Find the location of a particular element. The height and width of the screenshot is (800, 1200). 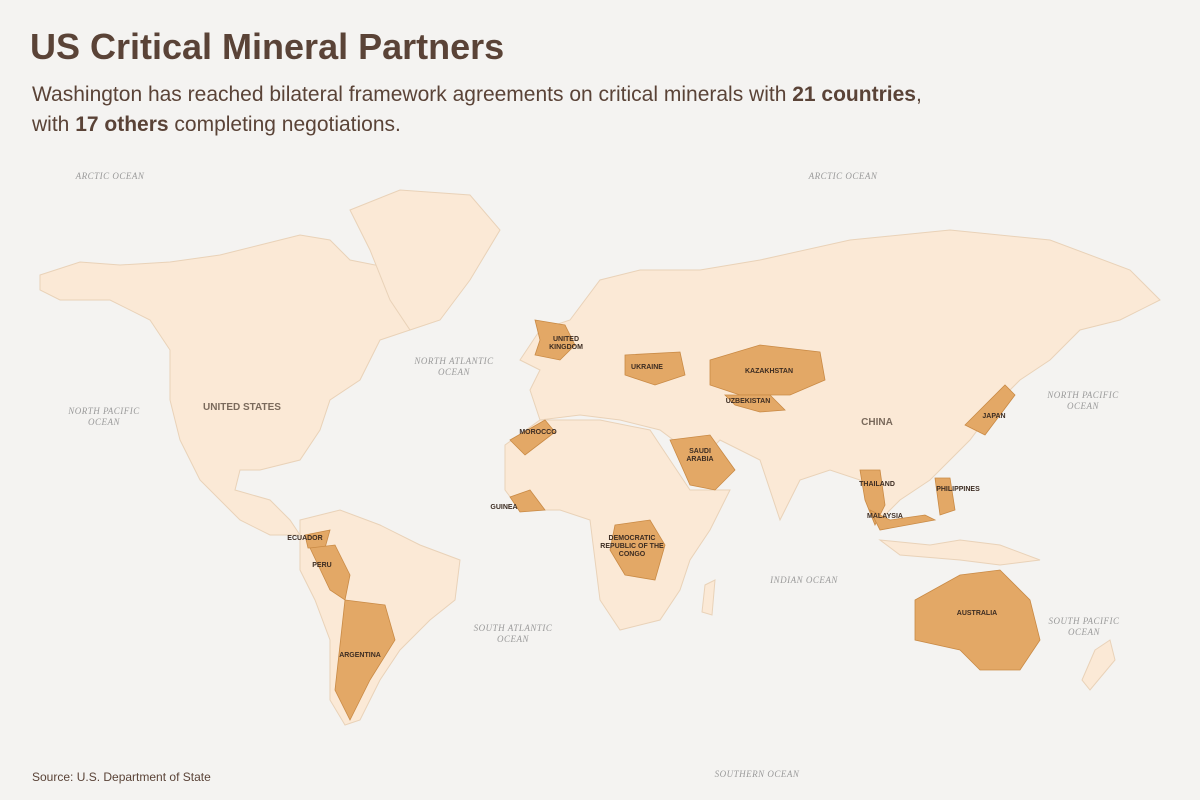

partner-label: MALAYSIA is located at coordinates (885, 516).